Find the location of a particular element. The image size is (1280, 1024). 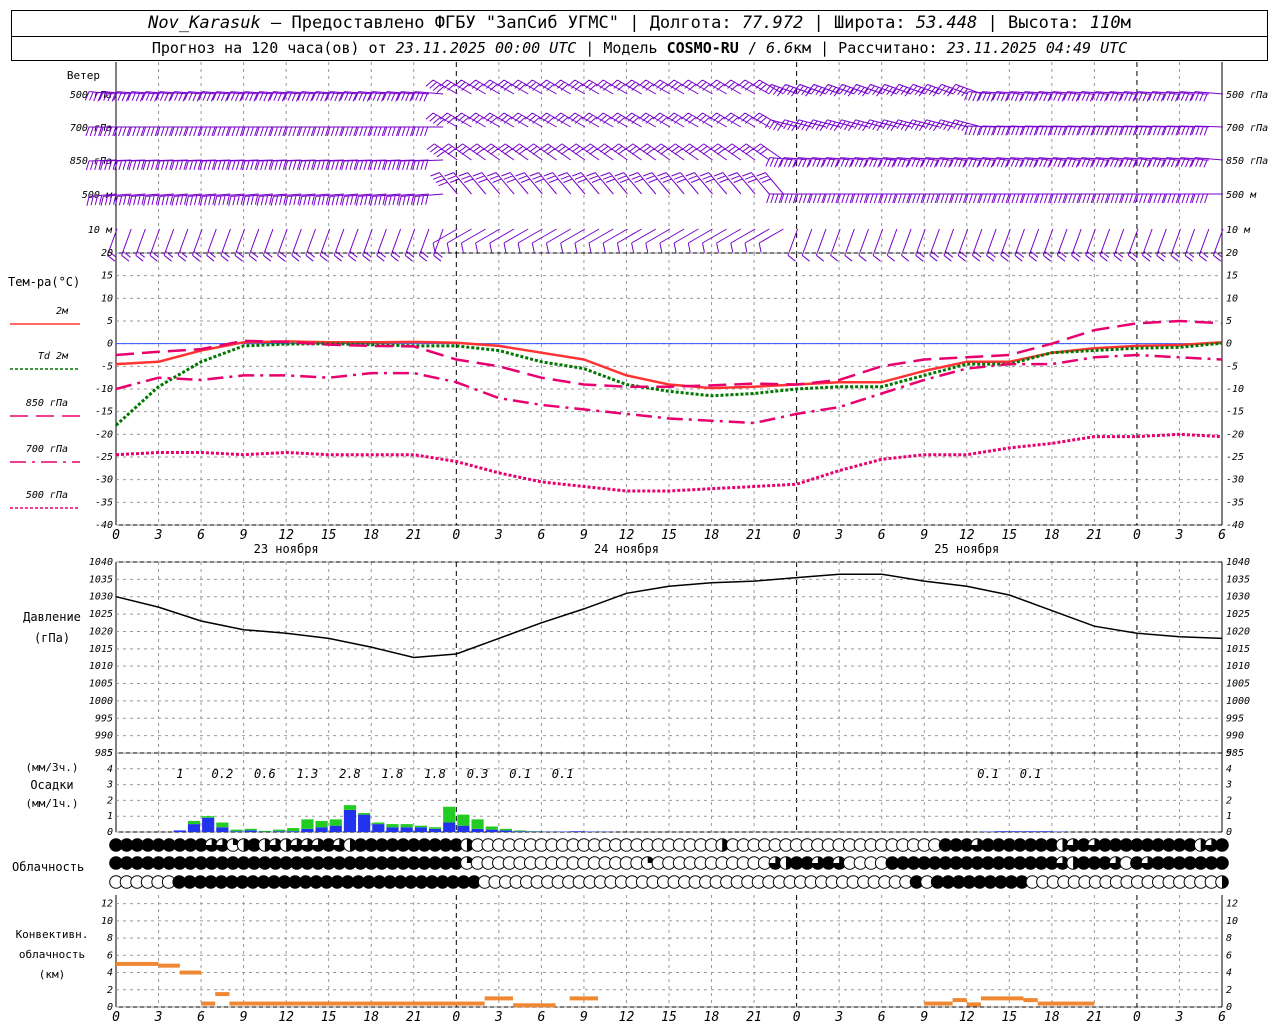

y-tick-label: 8 is located at coordinates (1229, 938).